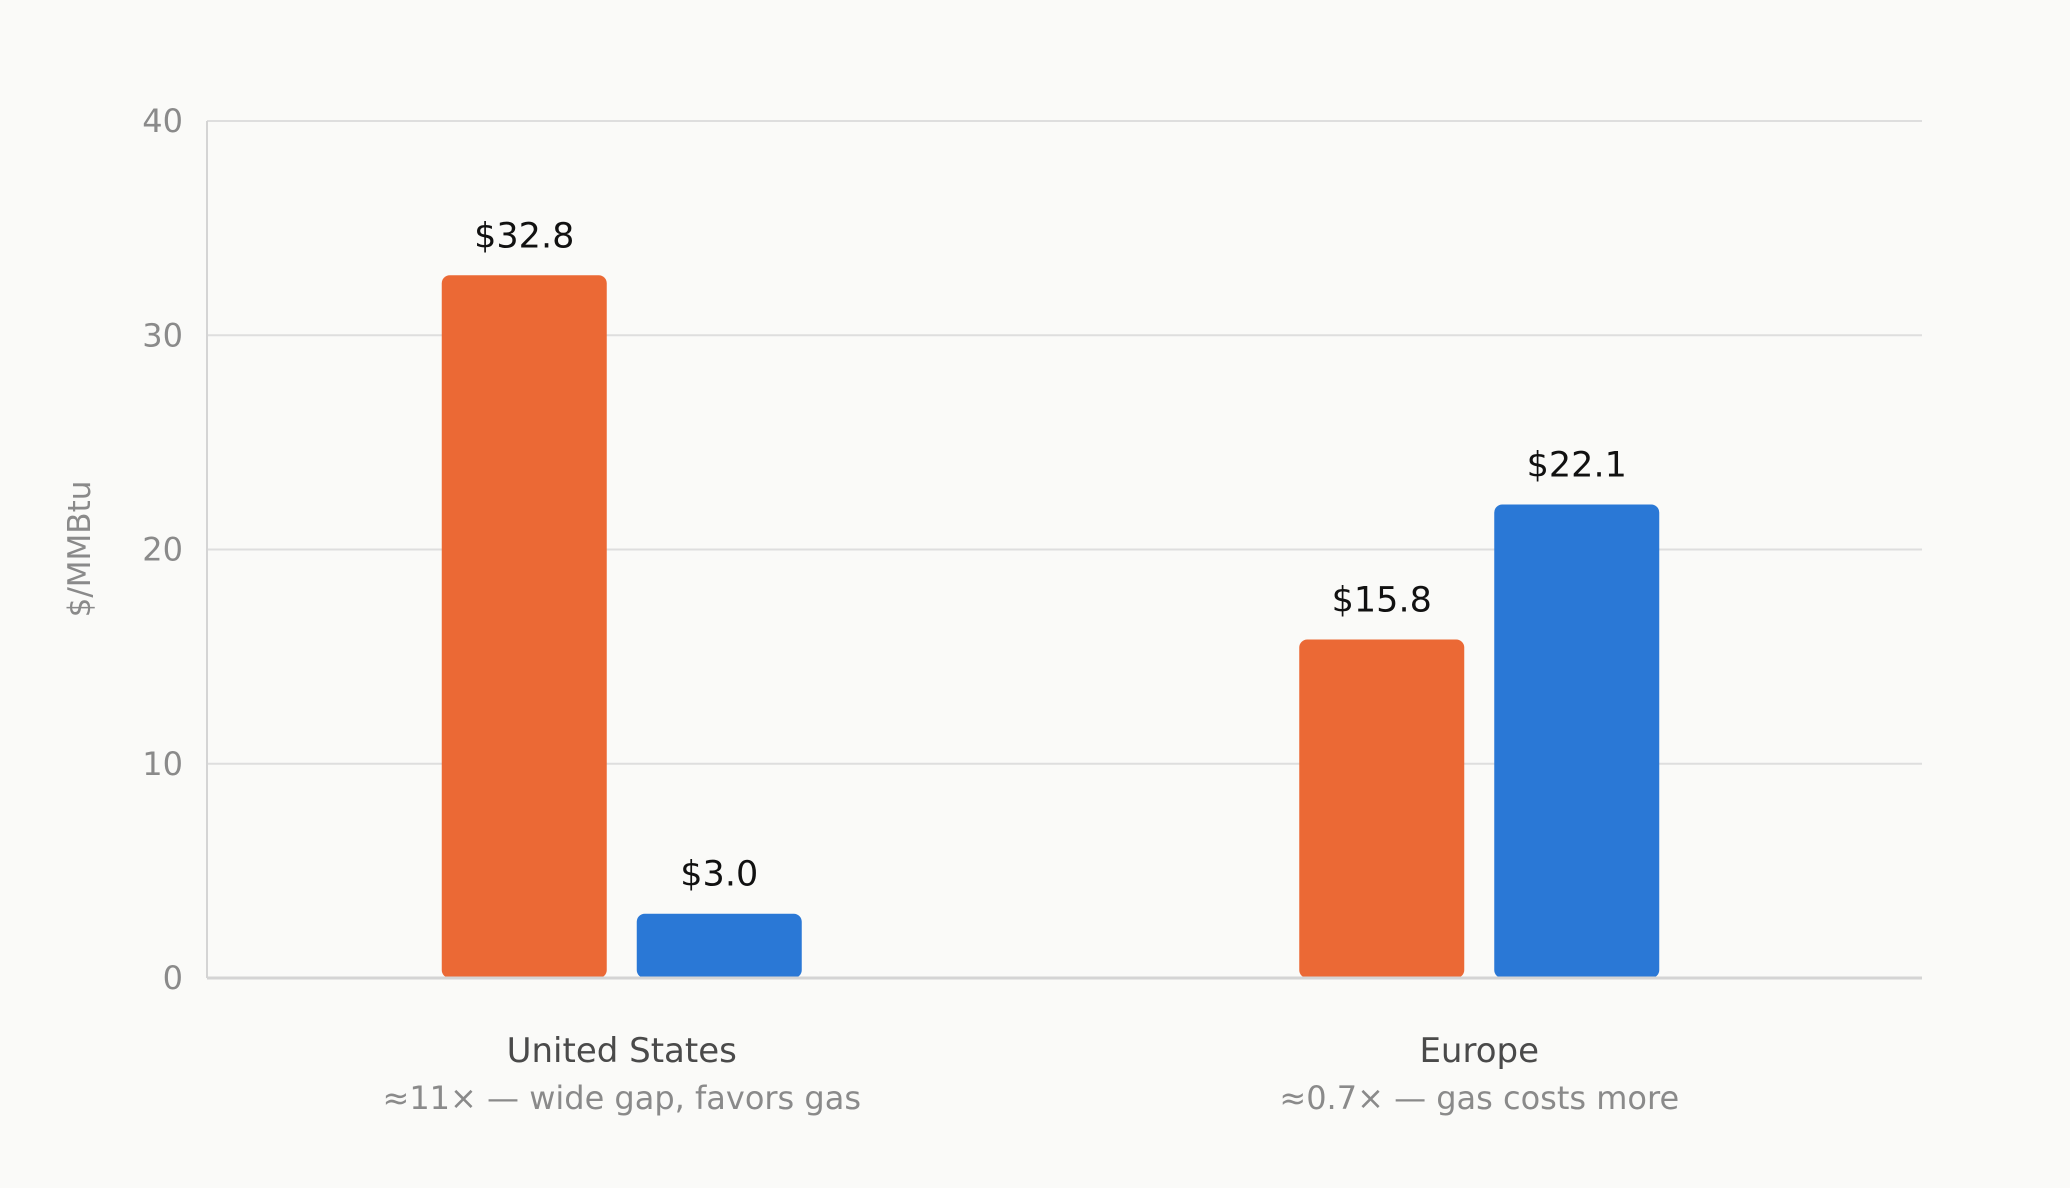 Image resolution: width=2070 pixels, height=1188 pixels. What do you see at coordinates (719, 875) in the screenshot?
I see `bar-value-label: $3.0` at bounding box center [719, 875].